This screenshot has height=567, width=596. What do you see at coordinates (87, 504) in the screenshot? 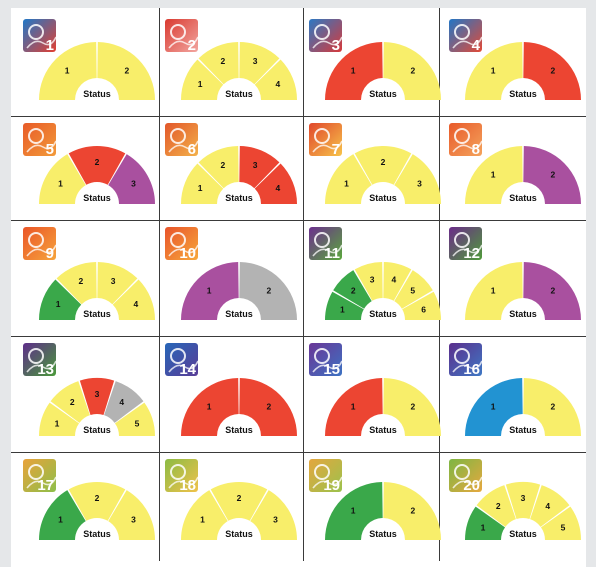
I see `indicator-panel-17: 1 2 3 Status 17` at bounding box center [87, 504].